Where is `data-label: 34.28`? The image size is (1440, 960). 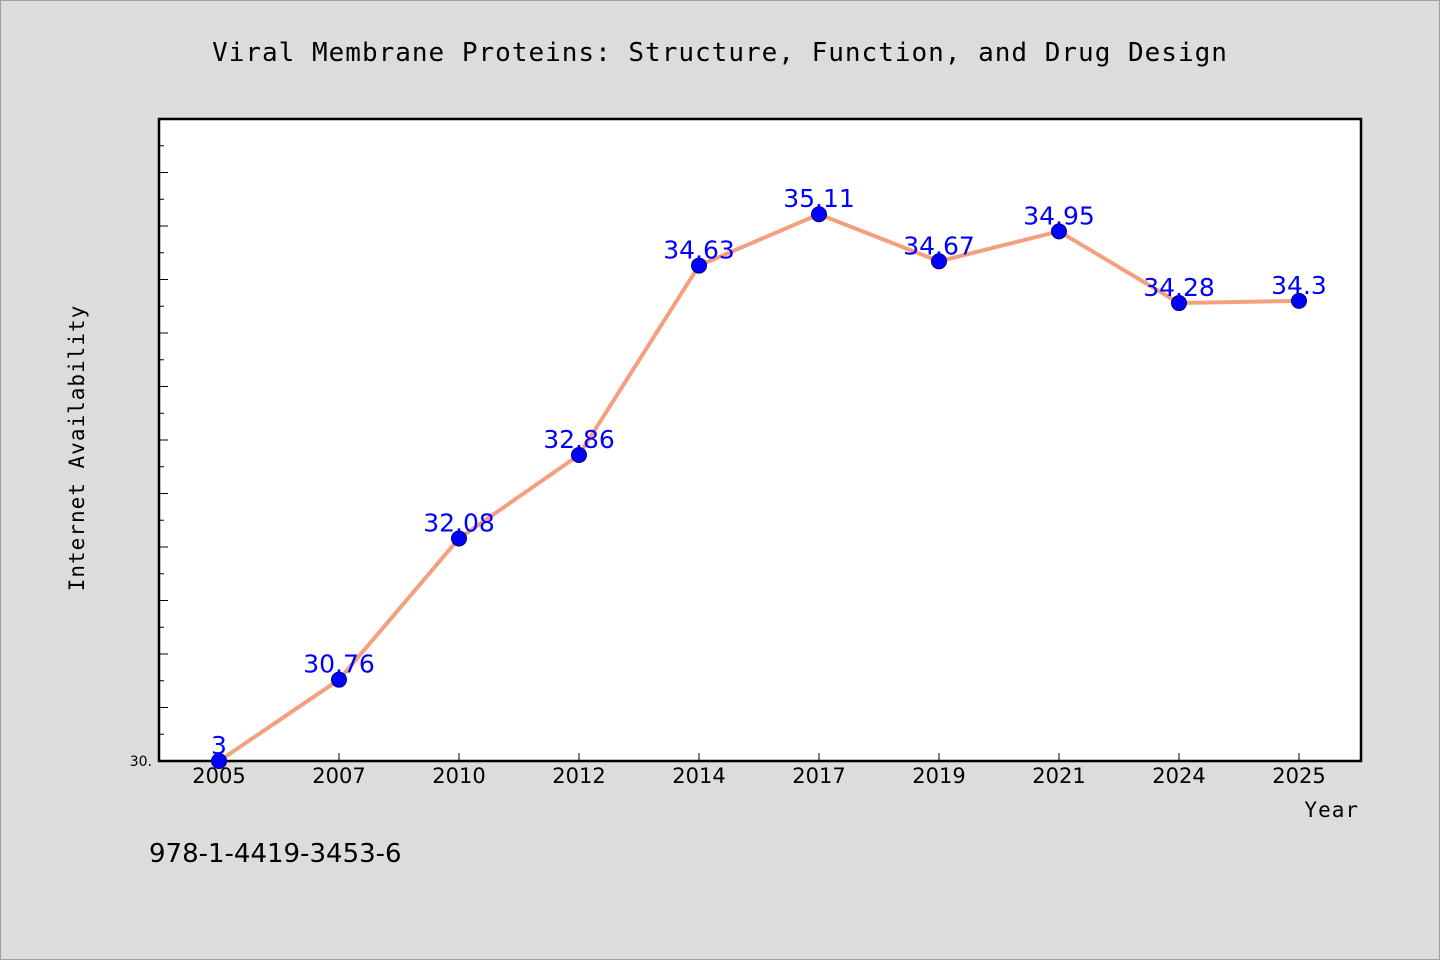 data-label: 34.28 is located at coordinates (1179, 287).